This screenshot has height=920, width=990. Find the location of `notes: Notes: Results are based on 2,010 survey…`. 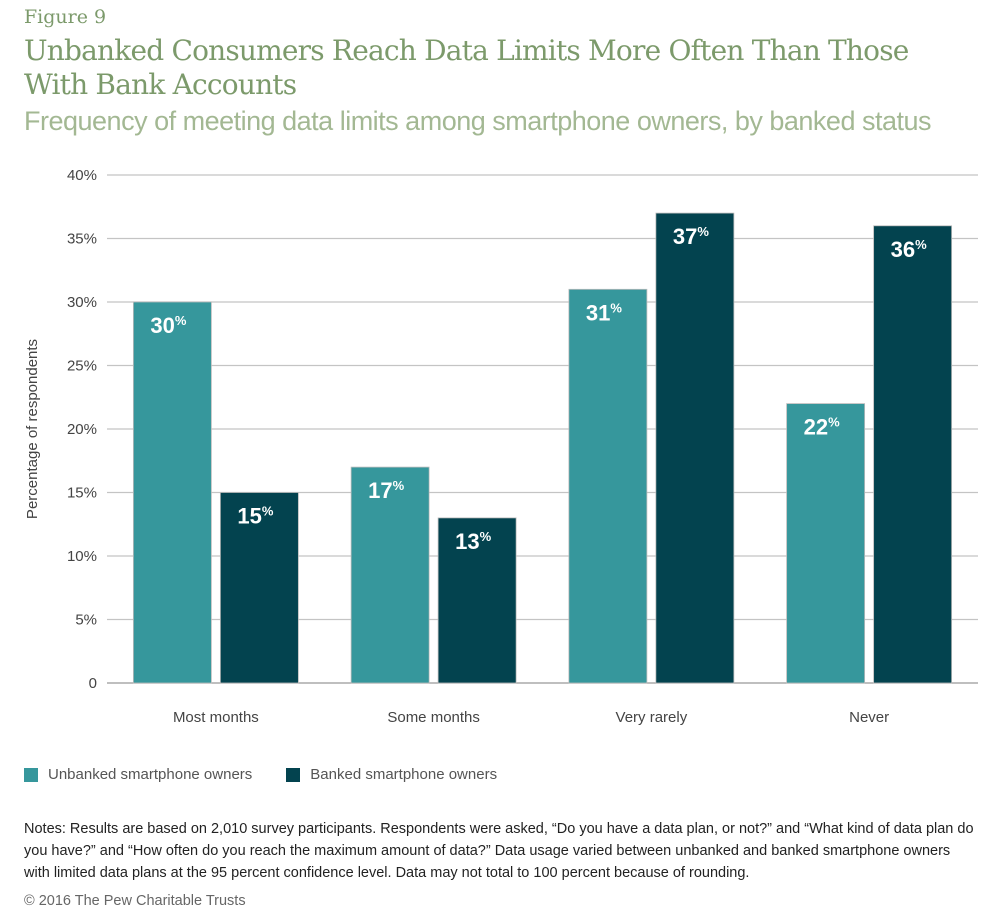

notes: Notes: Results are based on 2,010 survey… is located at coordinates (499, 851).